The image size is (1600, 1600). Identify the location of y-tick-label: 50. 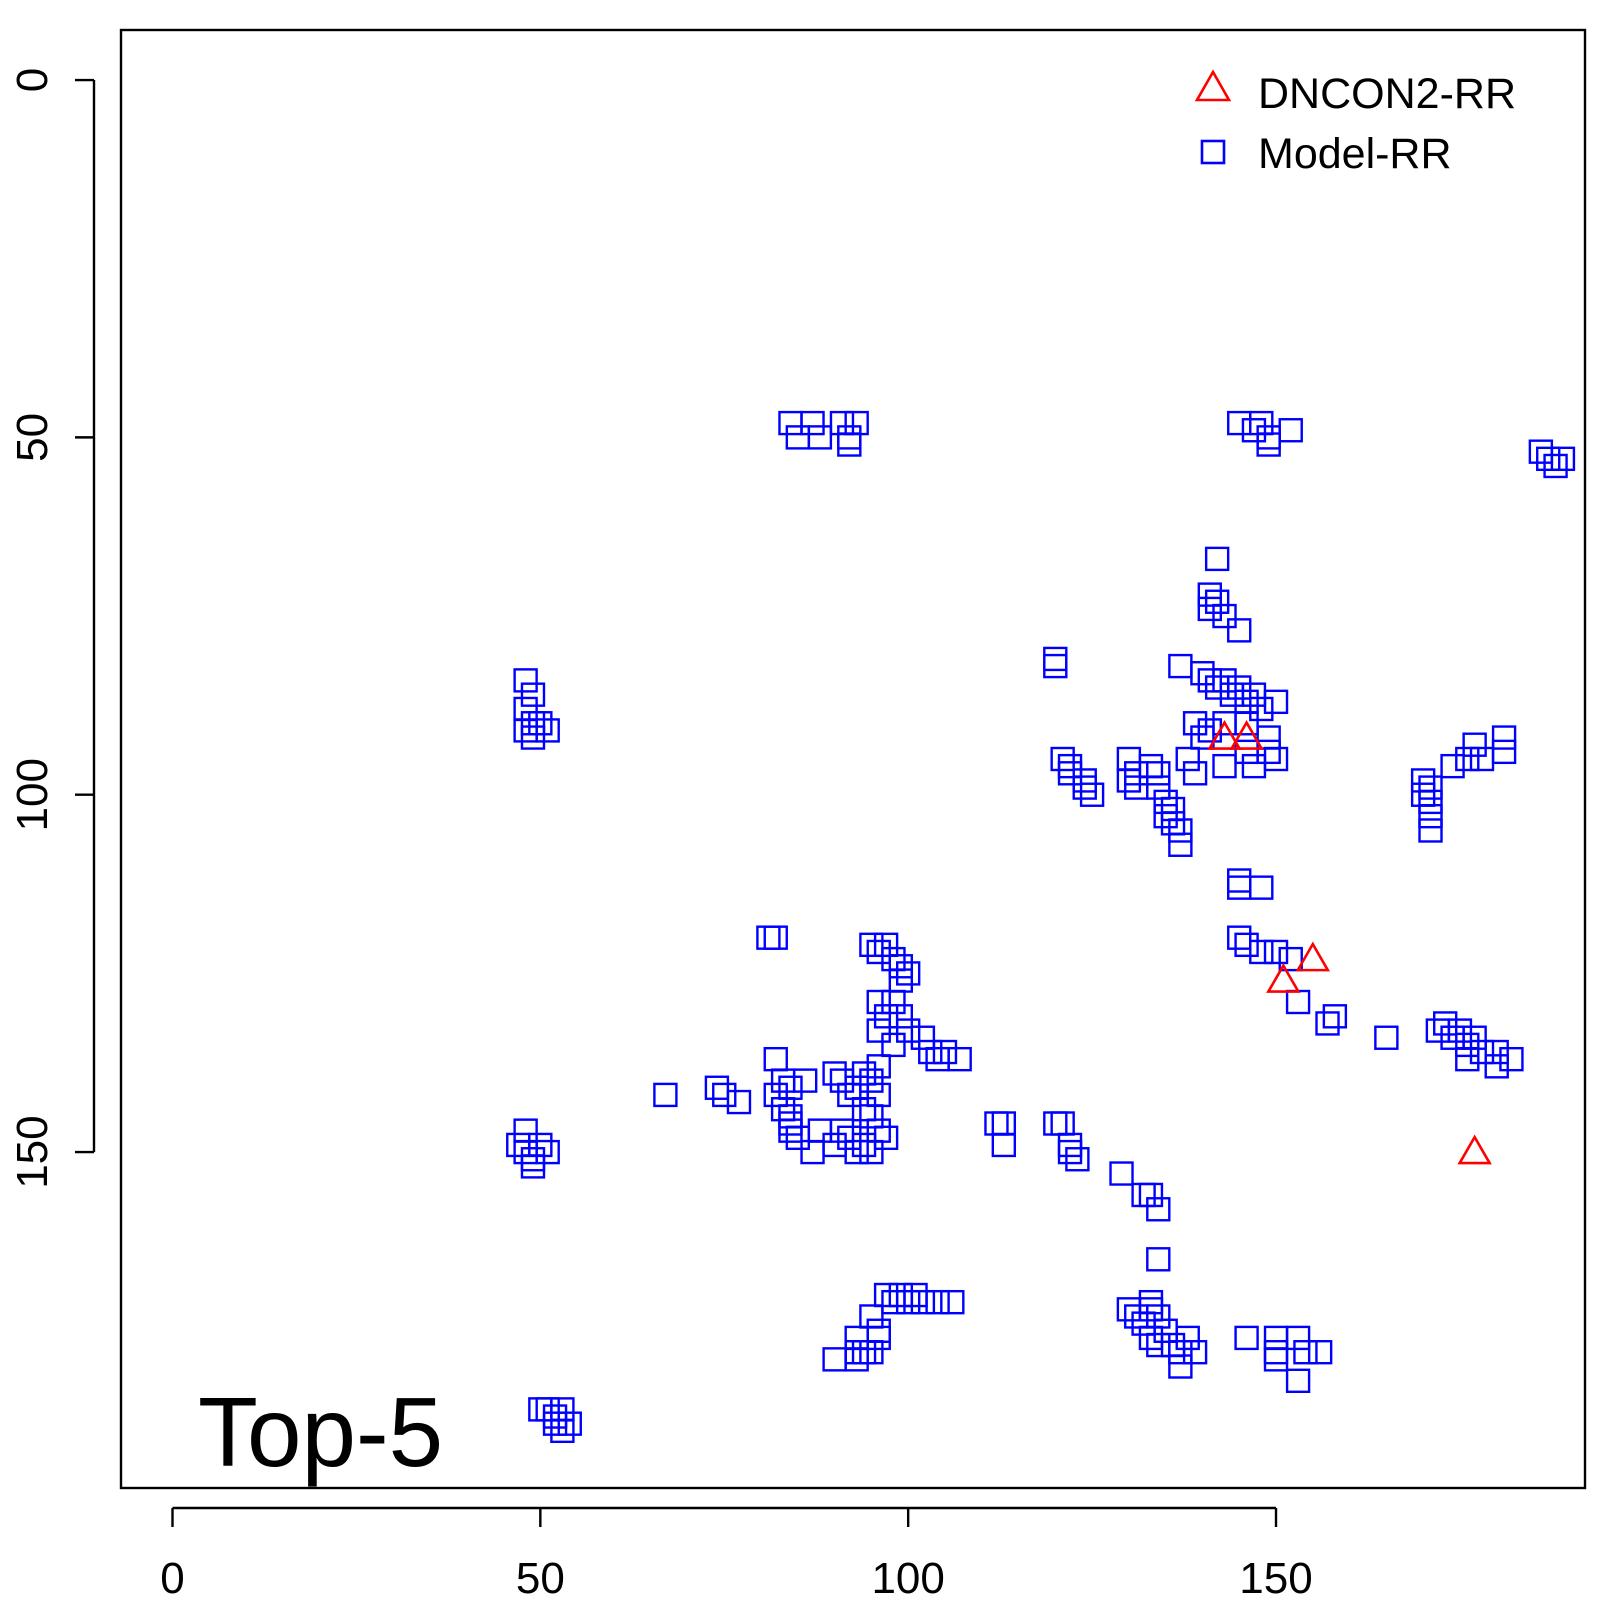
(32, 437).